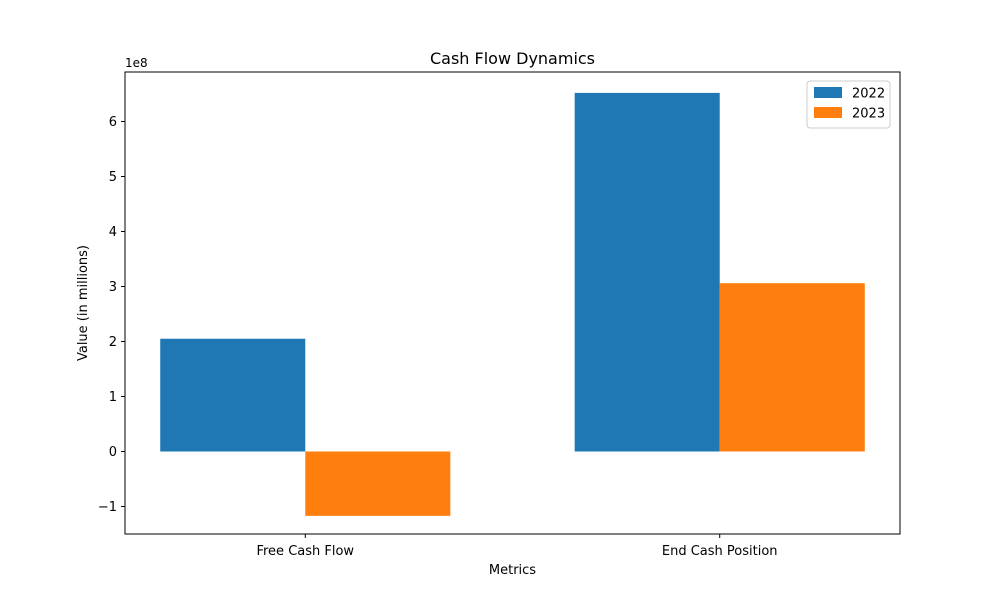  What do you see at coordinates (848, 104) in the screenshot?
I see `legend: 2022 2023` at bounding box center [848, 104].